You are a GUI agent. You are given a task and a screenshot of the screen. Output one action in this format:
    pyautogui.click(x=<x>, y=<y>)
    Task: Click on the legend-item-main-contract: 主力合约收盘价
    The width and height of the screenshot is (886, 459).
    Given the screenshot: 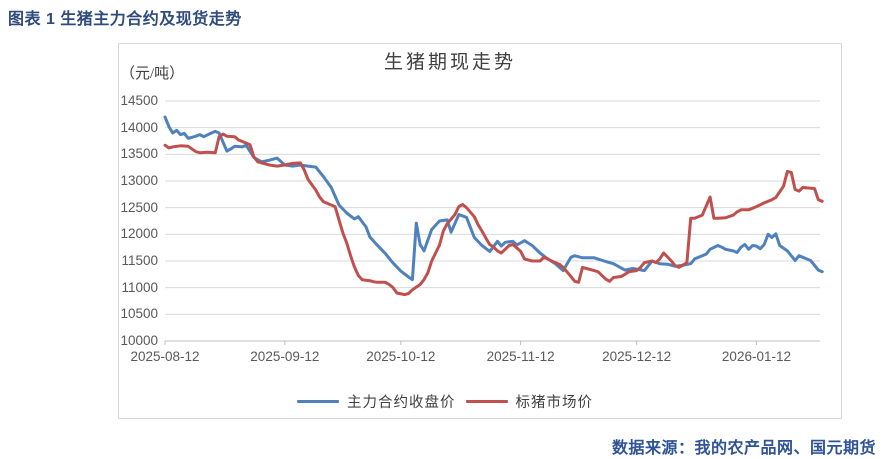 What is the action you would take?
    pyautogui.click(x=376, y=401)
    